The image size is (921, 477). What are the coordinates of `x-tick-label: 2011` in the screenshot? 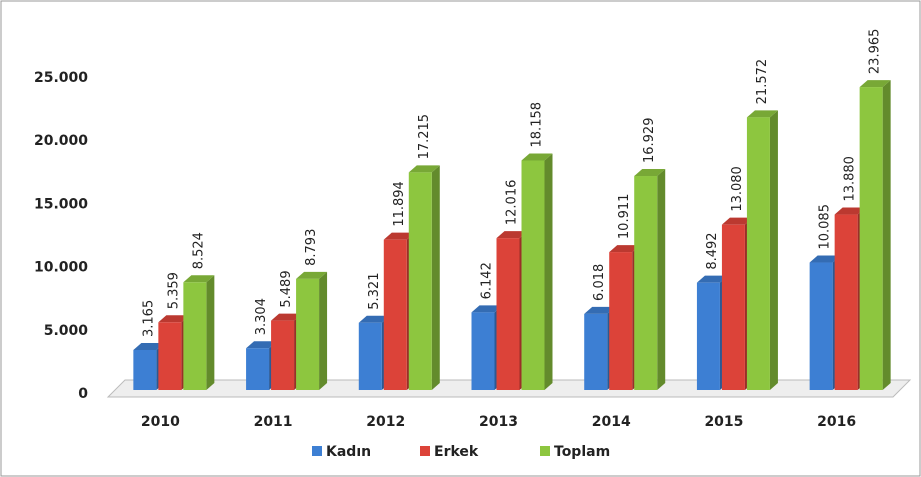 It's located at (273, 422).